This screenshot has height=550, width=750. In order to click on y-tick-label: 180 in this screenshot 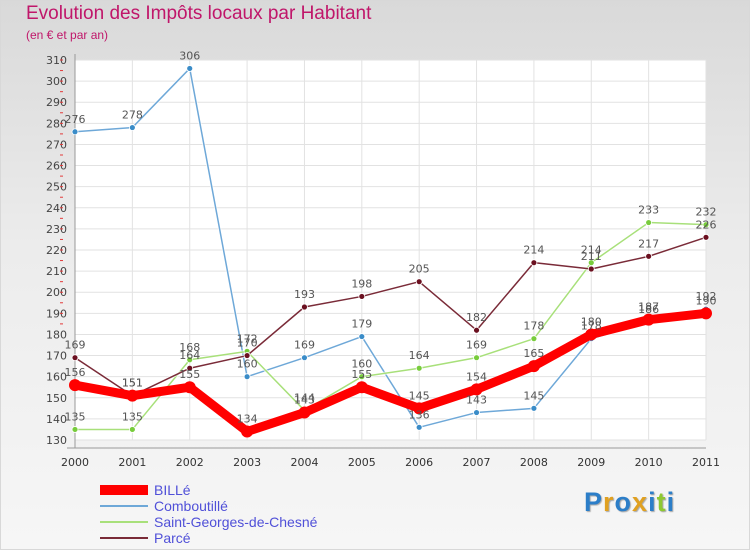, I will do `click(56, 334)`.